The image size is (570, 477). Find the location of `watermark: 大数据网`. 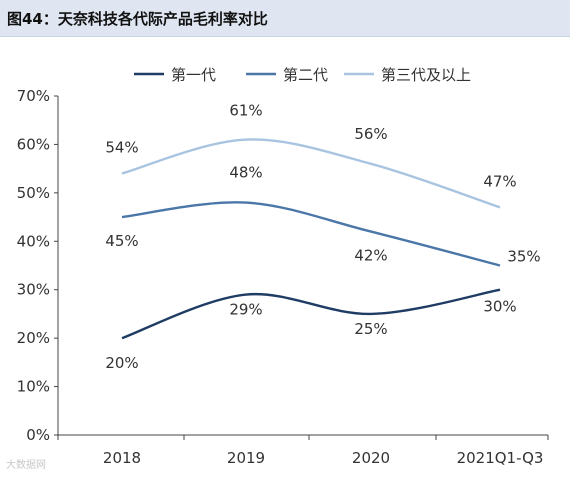

watermark: 大数据网 is located at coordinates (26, 465).